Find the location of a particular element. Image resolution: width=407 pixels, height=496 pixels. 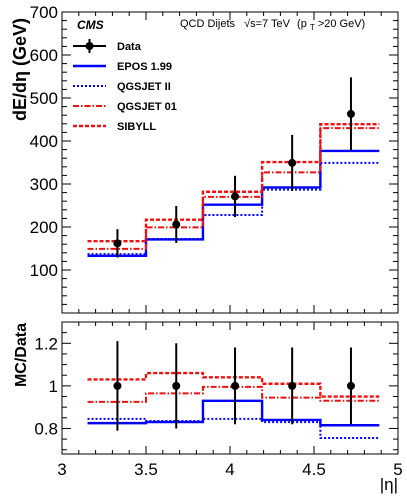

x-tick-label: 3 is located at coordinates (61, 469).